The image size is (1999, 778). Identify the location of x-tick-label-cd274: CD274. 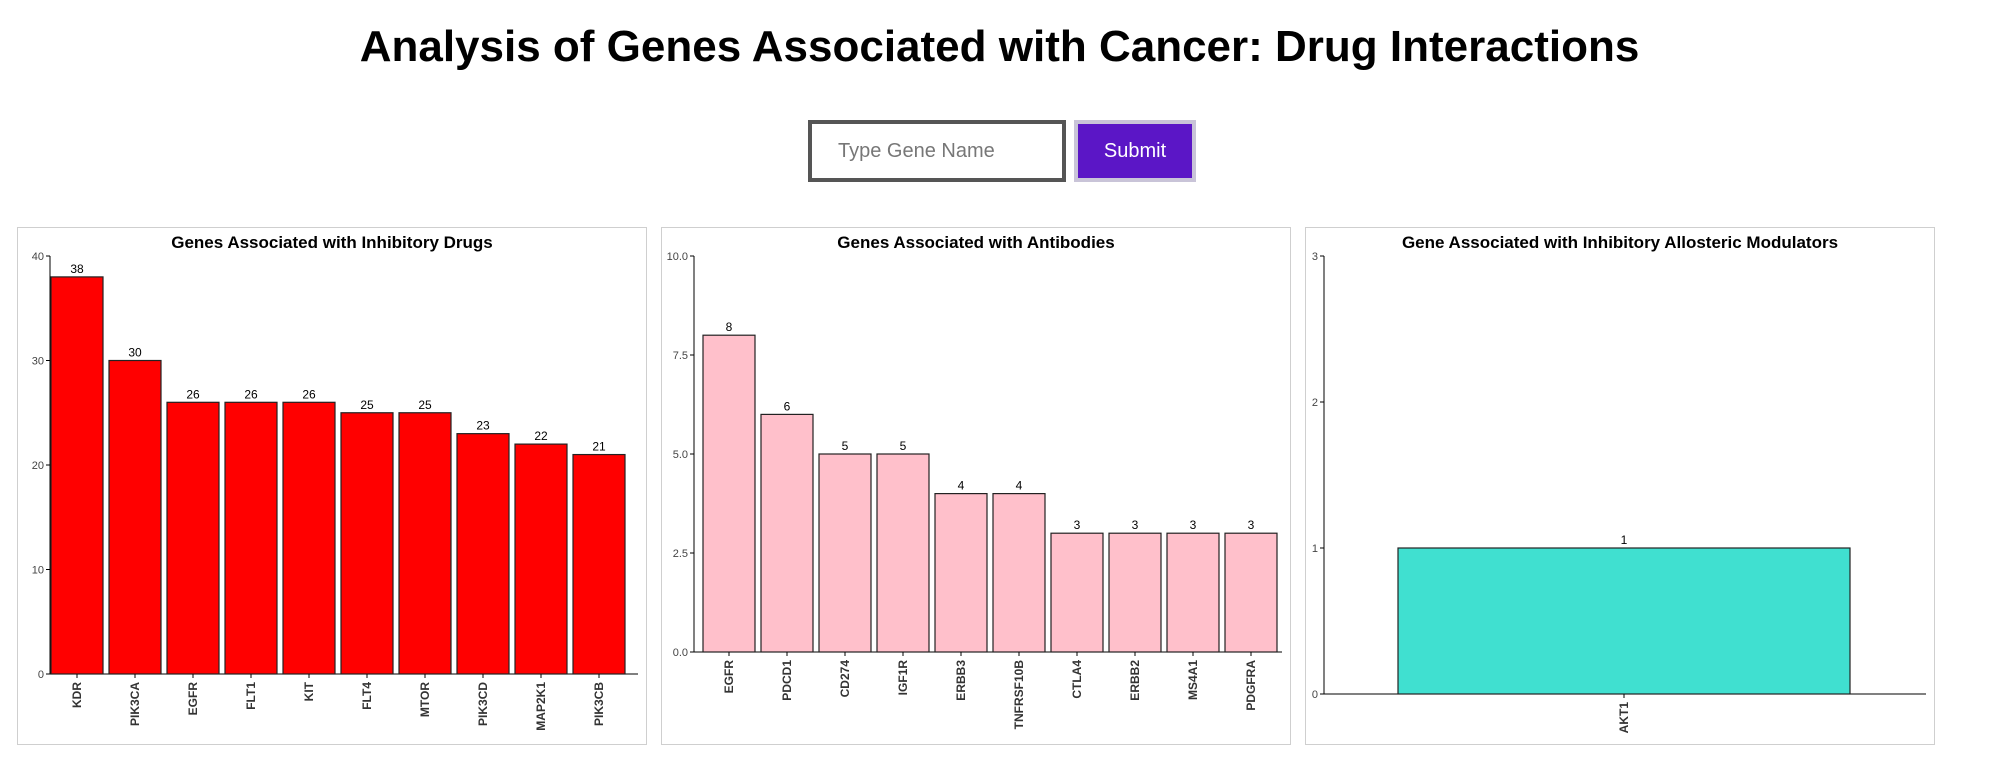
(845, 679).